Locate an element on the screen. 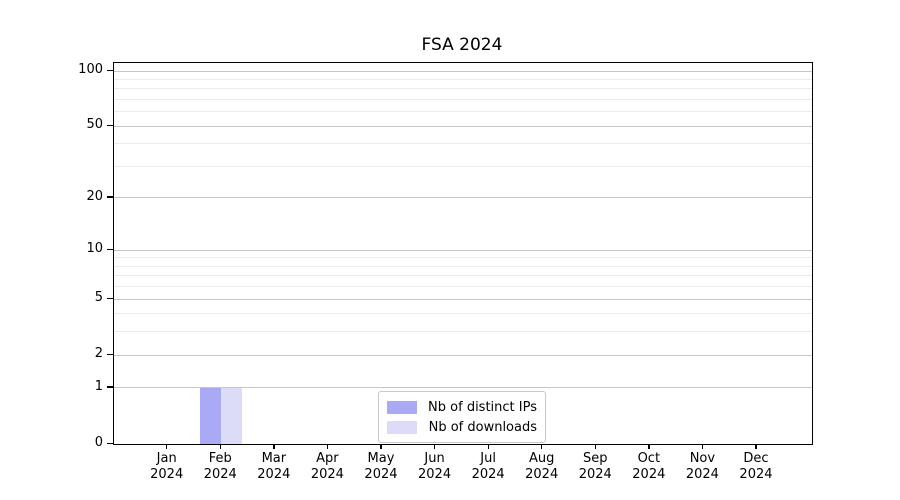 The width and height of the screenshot is (900, 500). x-tick-month: Dec is located at coordinates (756, 458).